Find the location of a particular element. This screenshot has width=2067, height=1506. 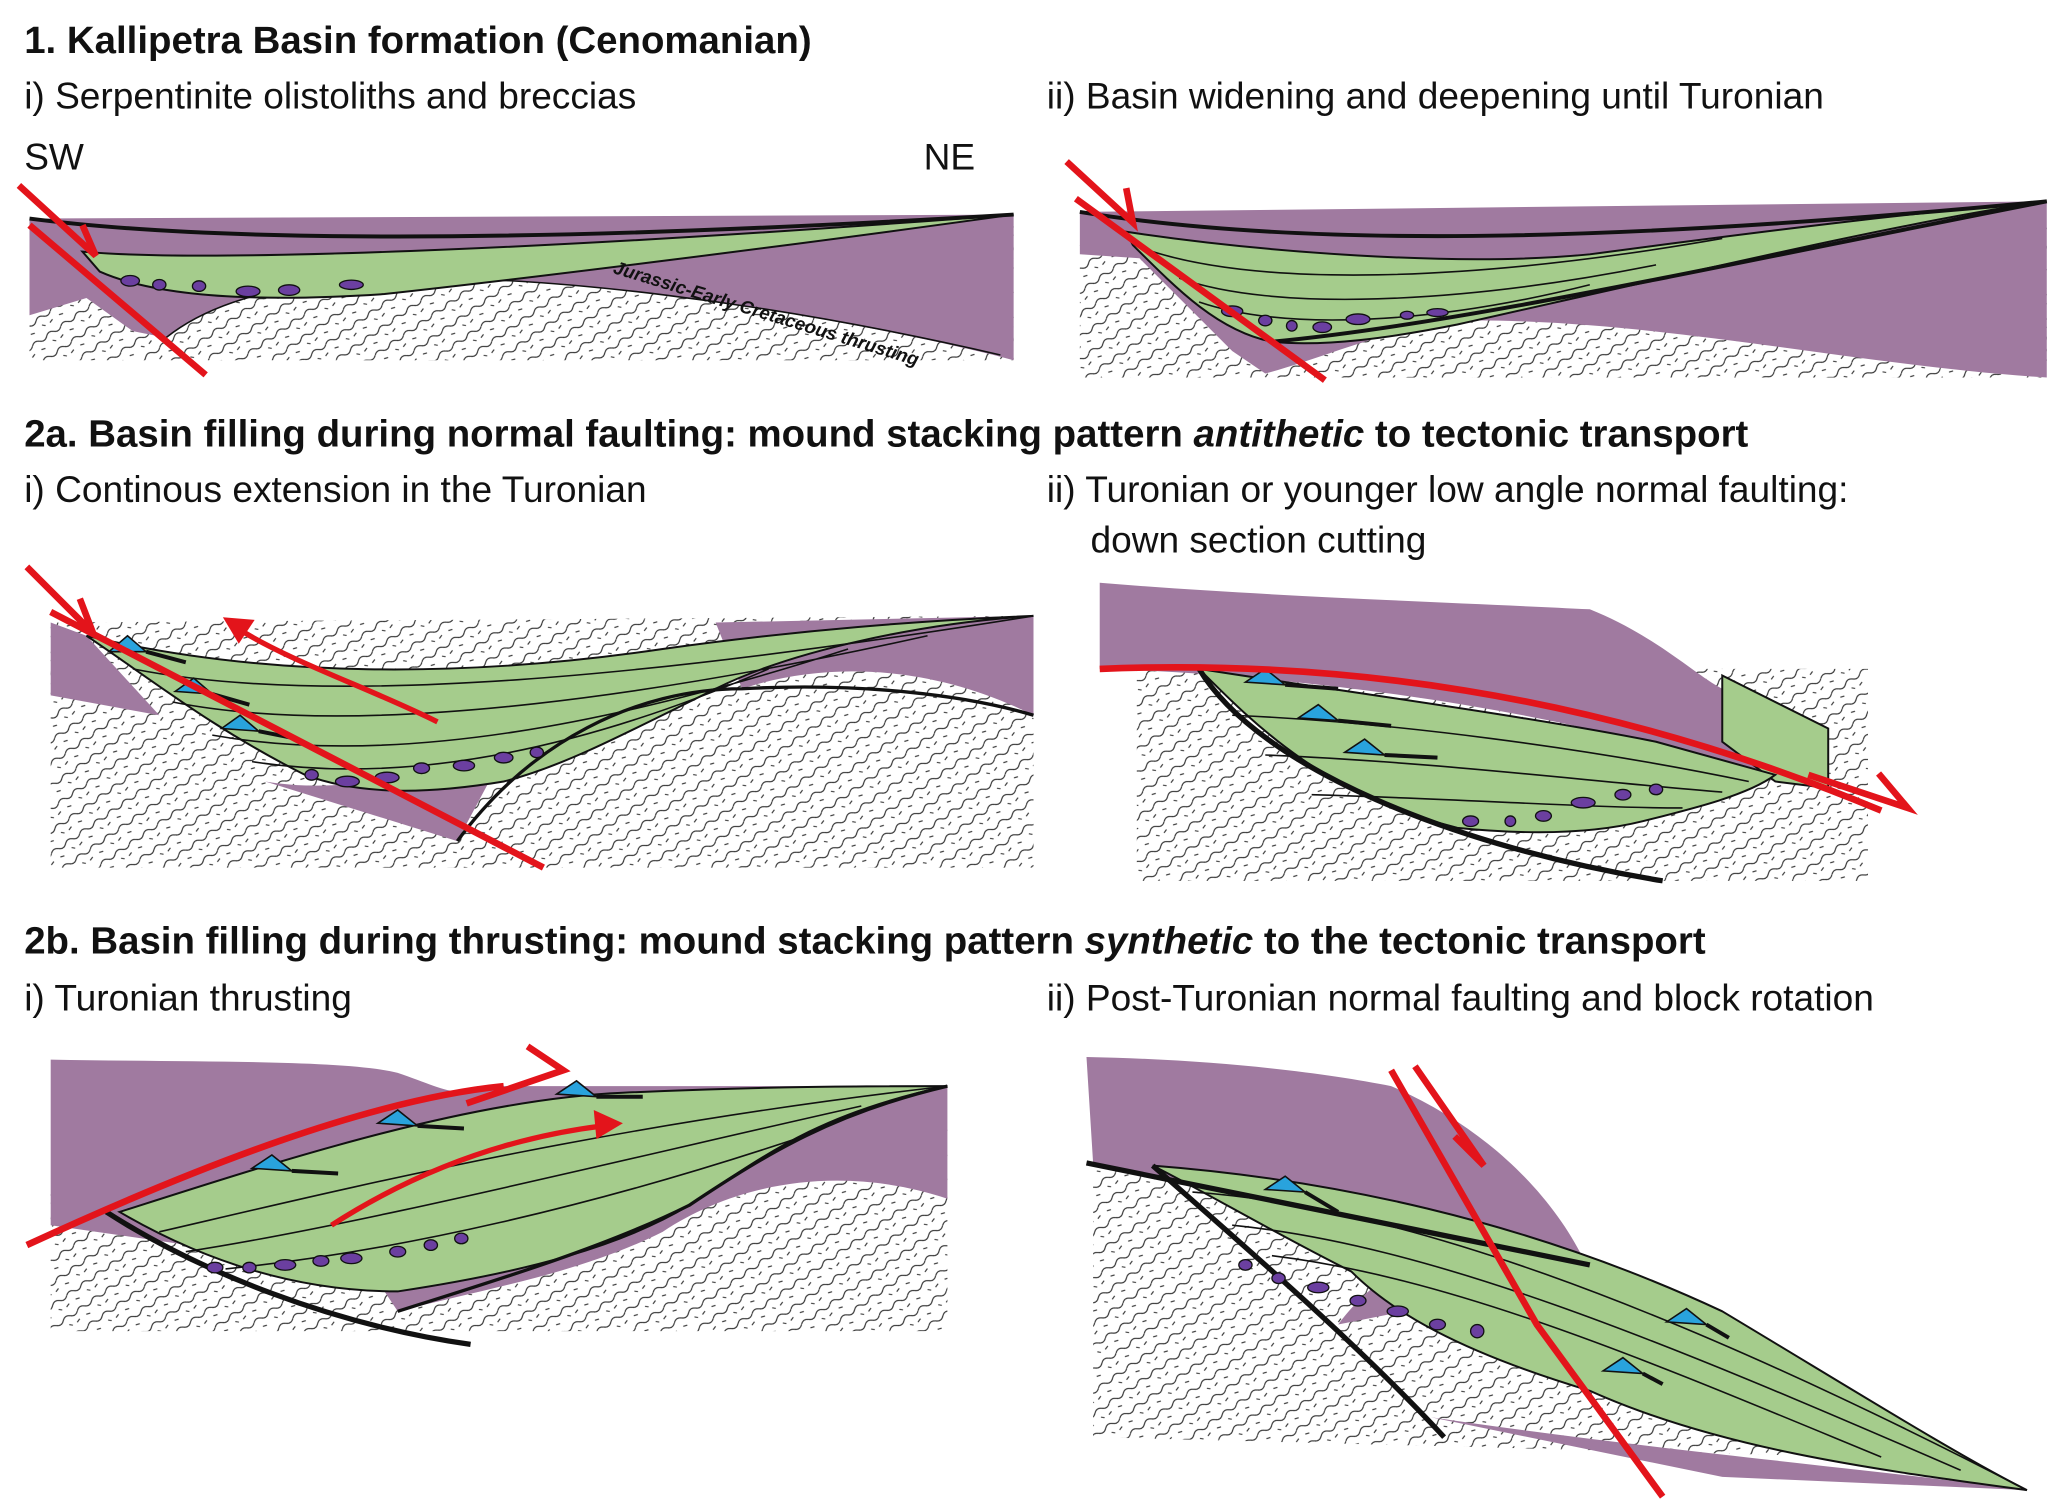

title-part: to the tectonic transport is located at coordinates (1479, 941).